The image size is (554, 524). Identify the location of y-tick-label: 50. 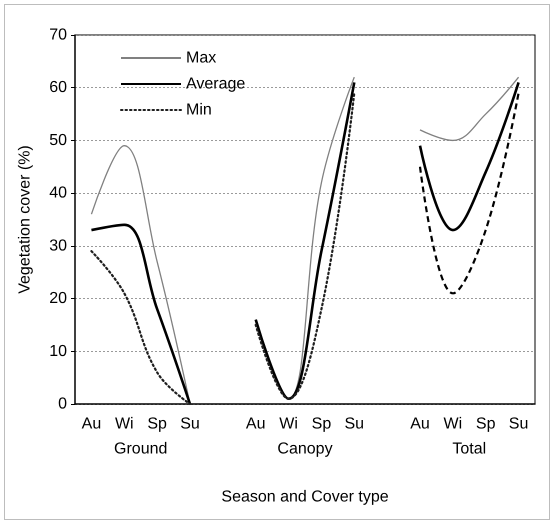
(58, 140).